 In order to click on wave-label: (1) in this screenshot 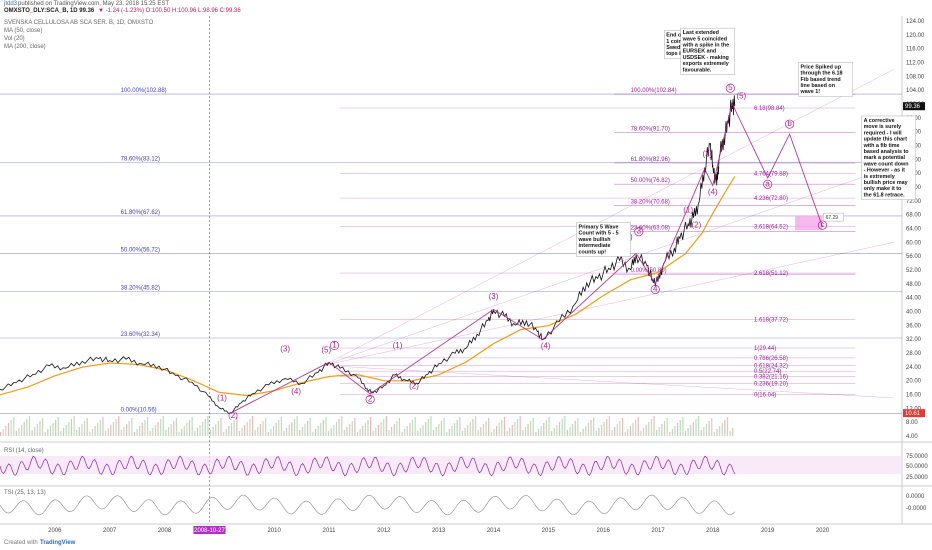, I will do `click(398, 345)`.